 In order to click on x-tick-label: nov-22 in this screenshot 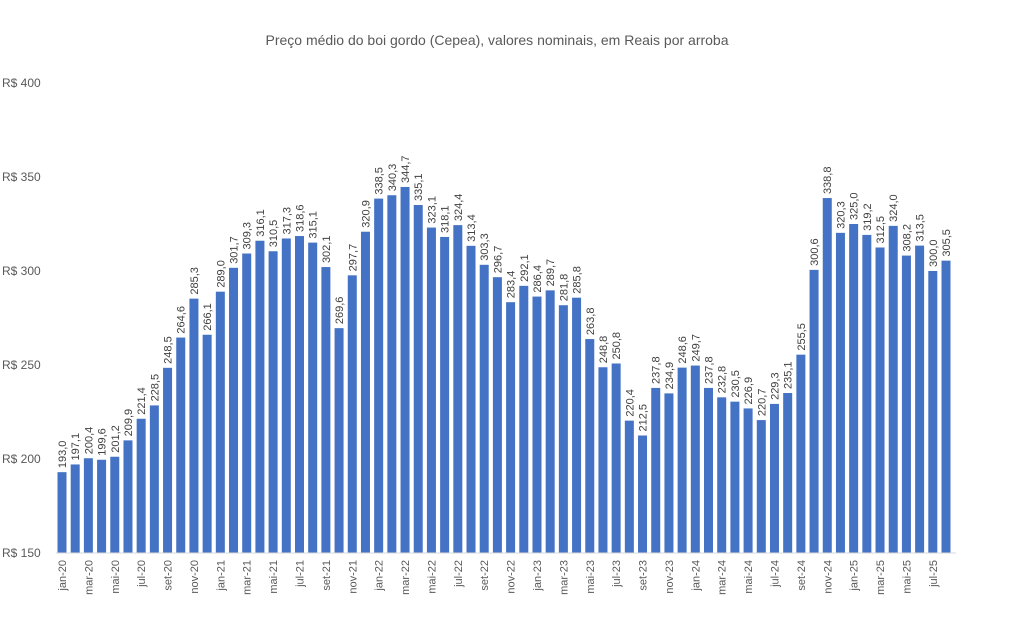, I will do `click(512, 577)`.